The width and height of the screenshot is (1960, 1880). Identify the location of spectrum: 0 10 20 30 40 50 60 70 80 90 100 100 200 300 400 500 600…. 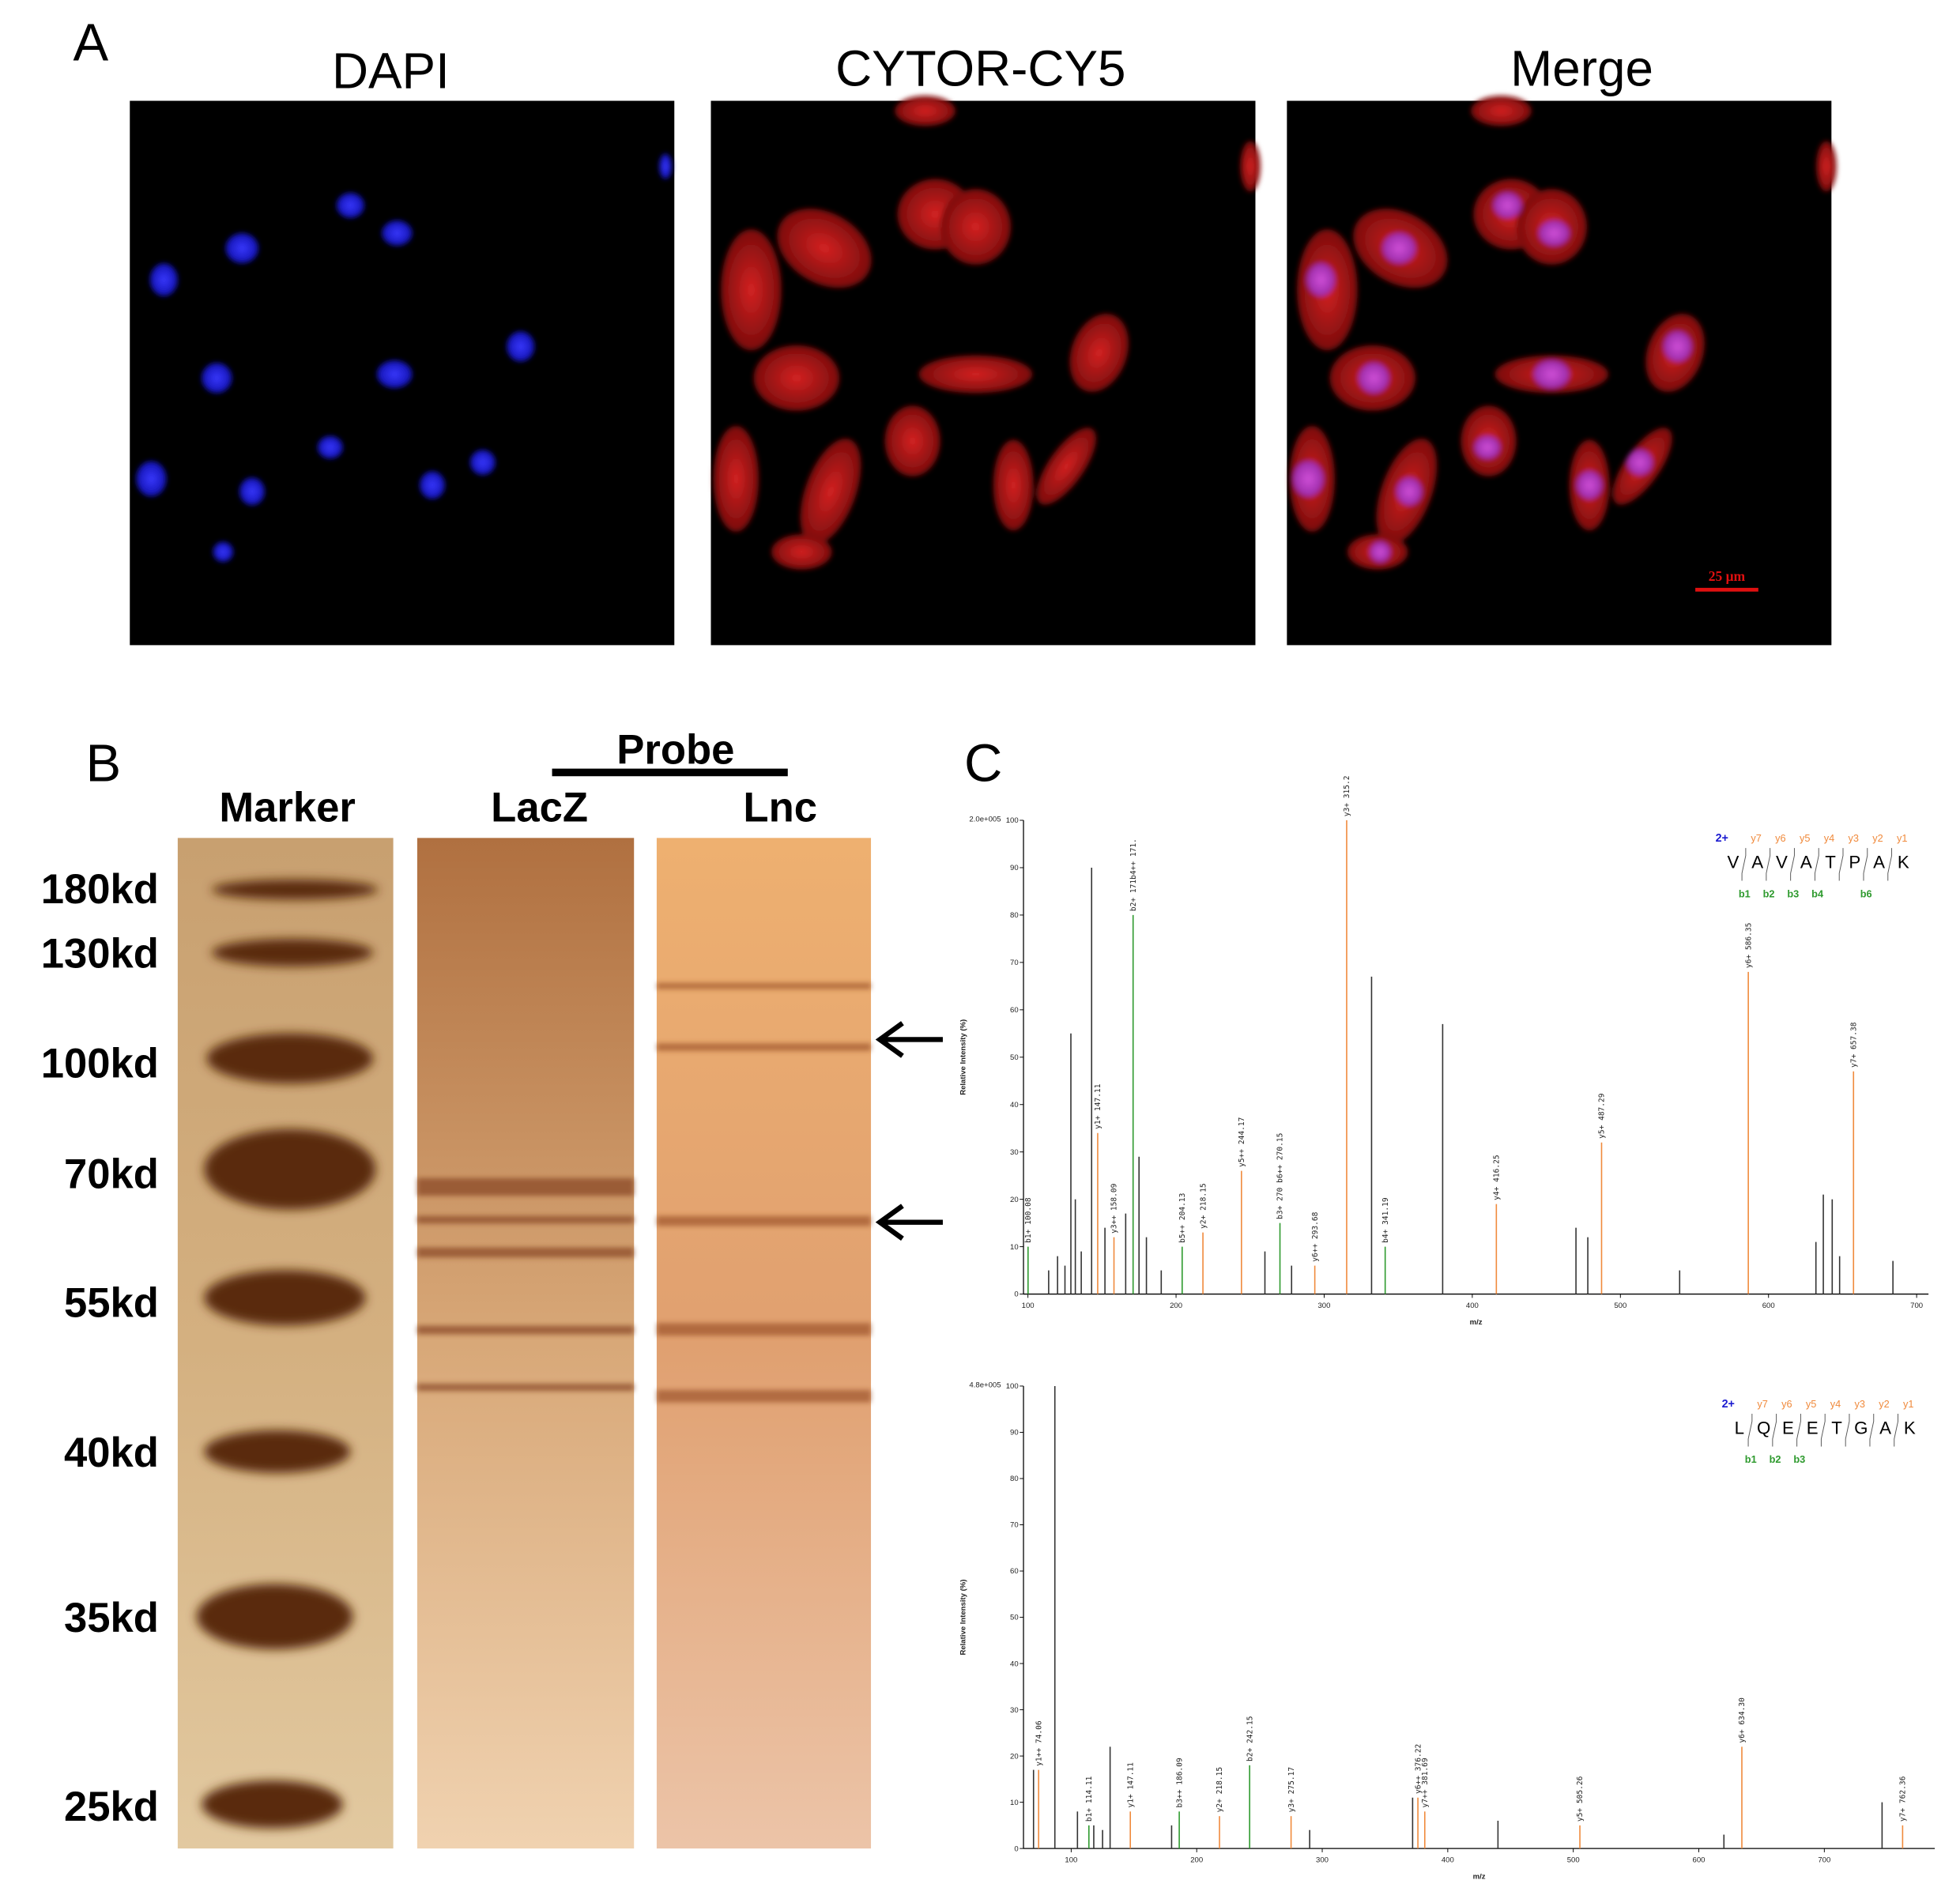
(1447, 1631).